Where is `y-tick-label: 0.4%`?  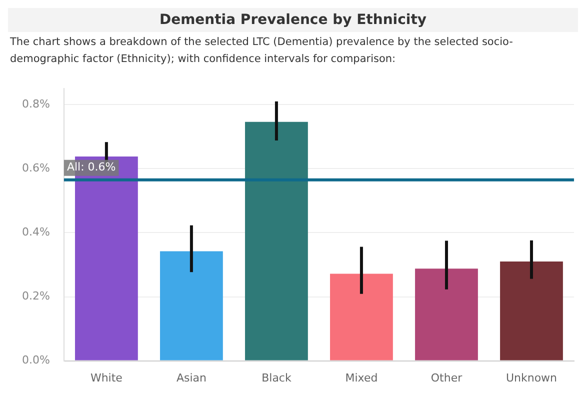
y-tick-label: 0.4% is located at coordinates (36, 232).